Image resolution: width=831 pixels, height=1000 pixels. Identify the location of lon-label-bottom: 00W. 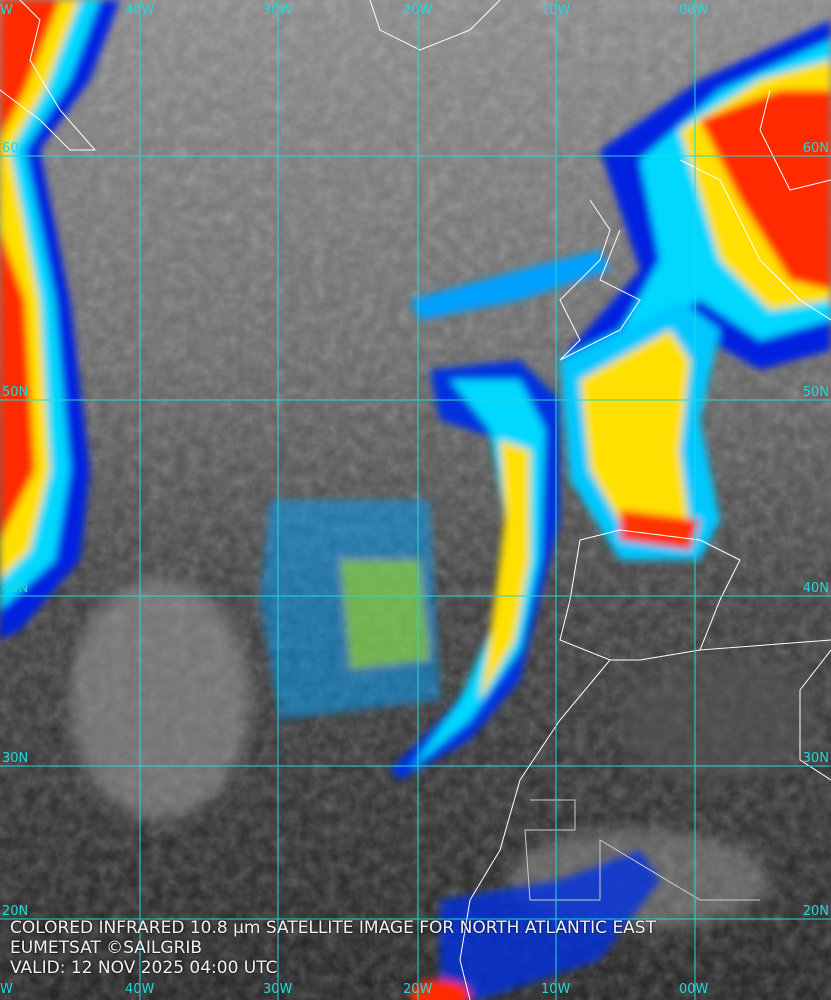
(694, 989).